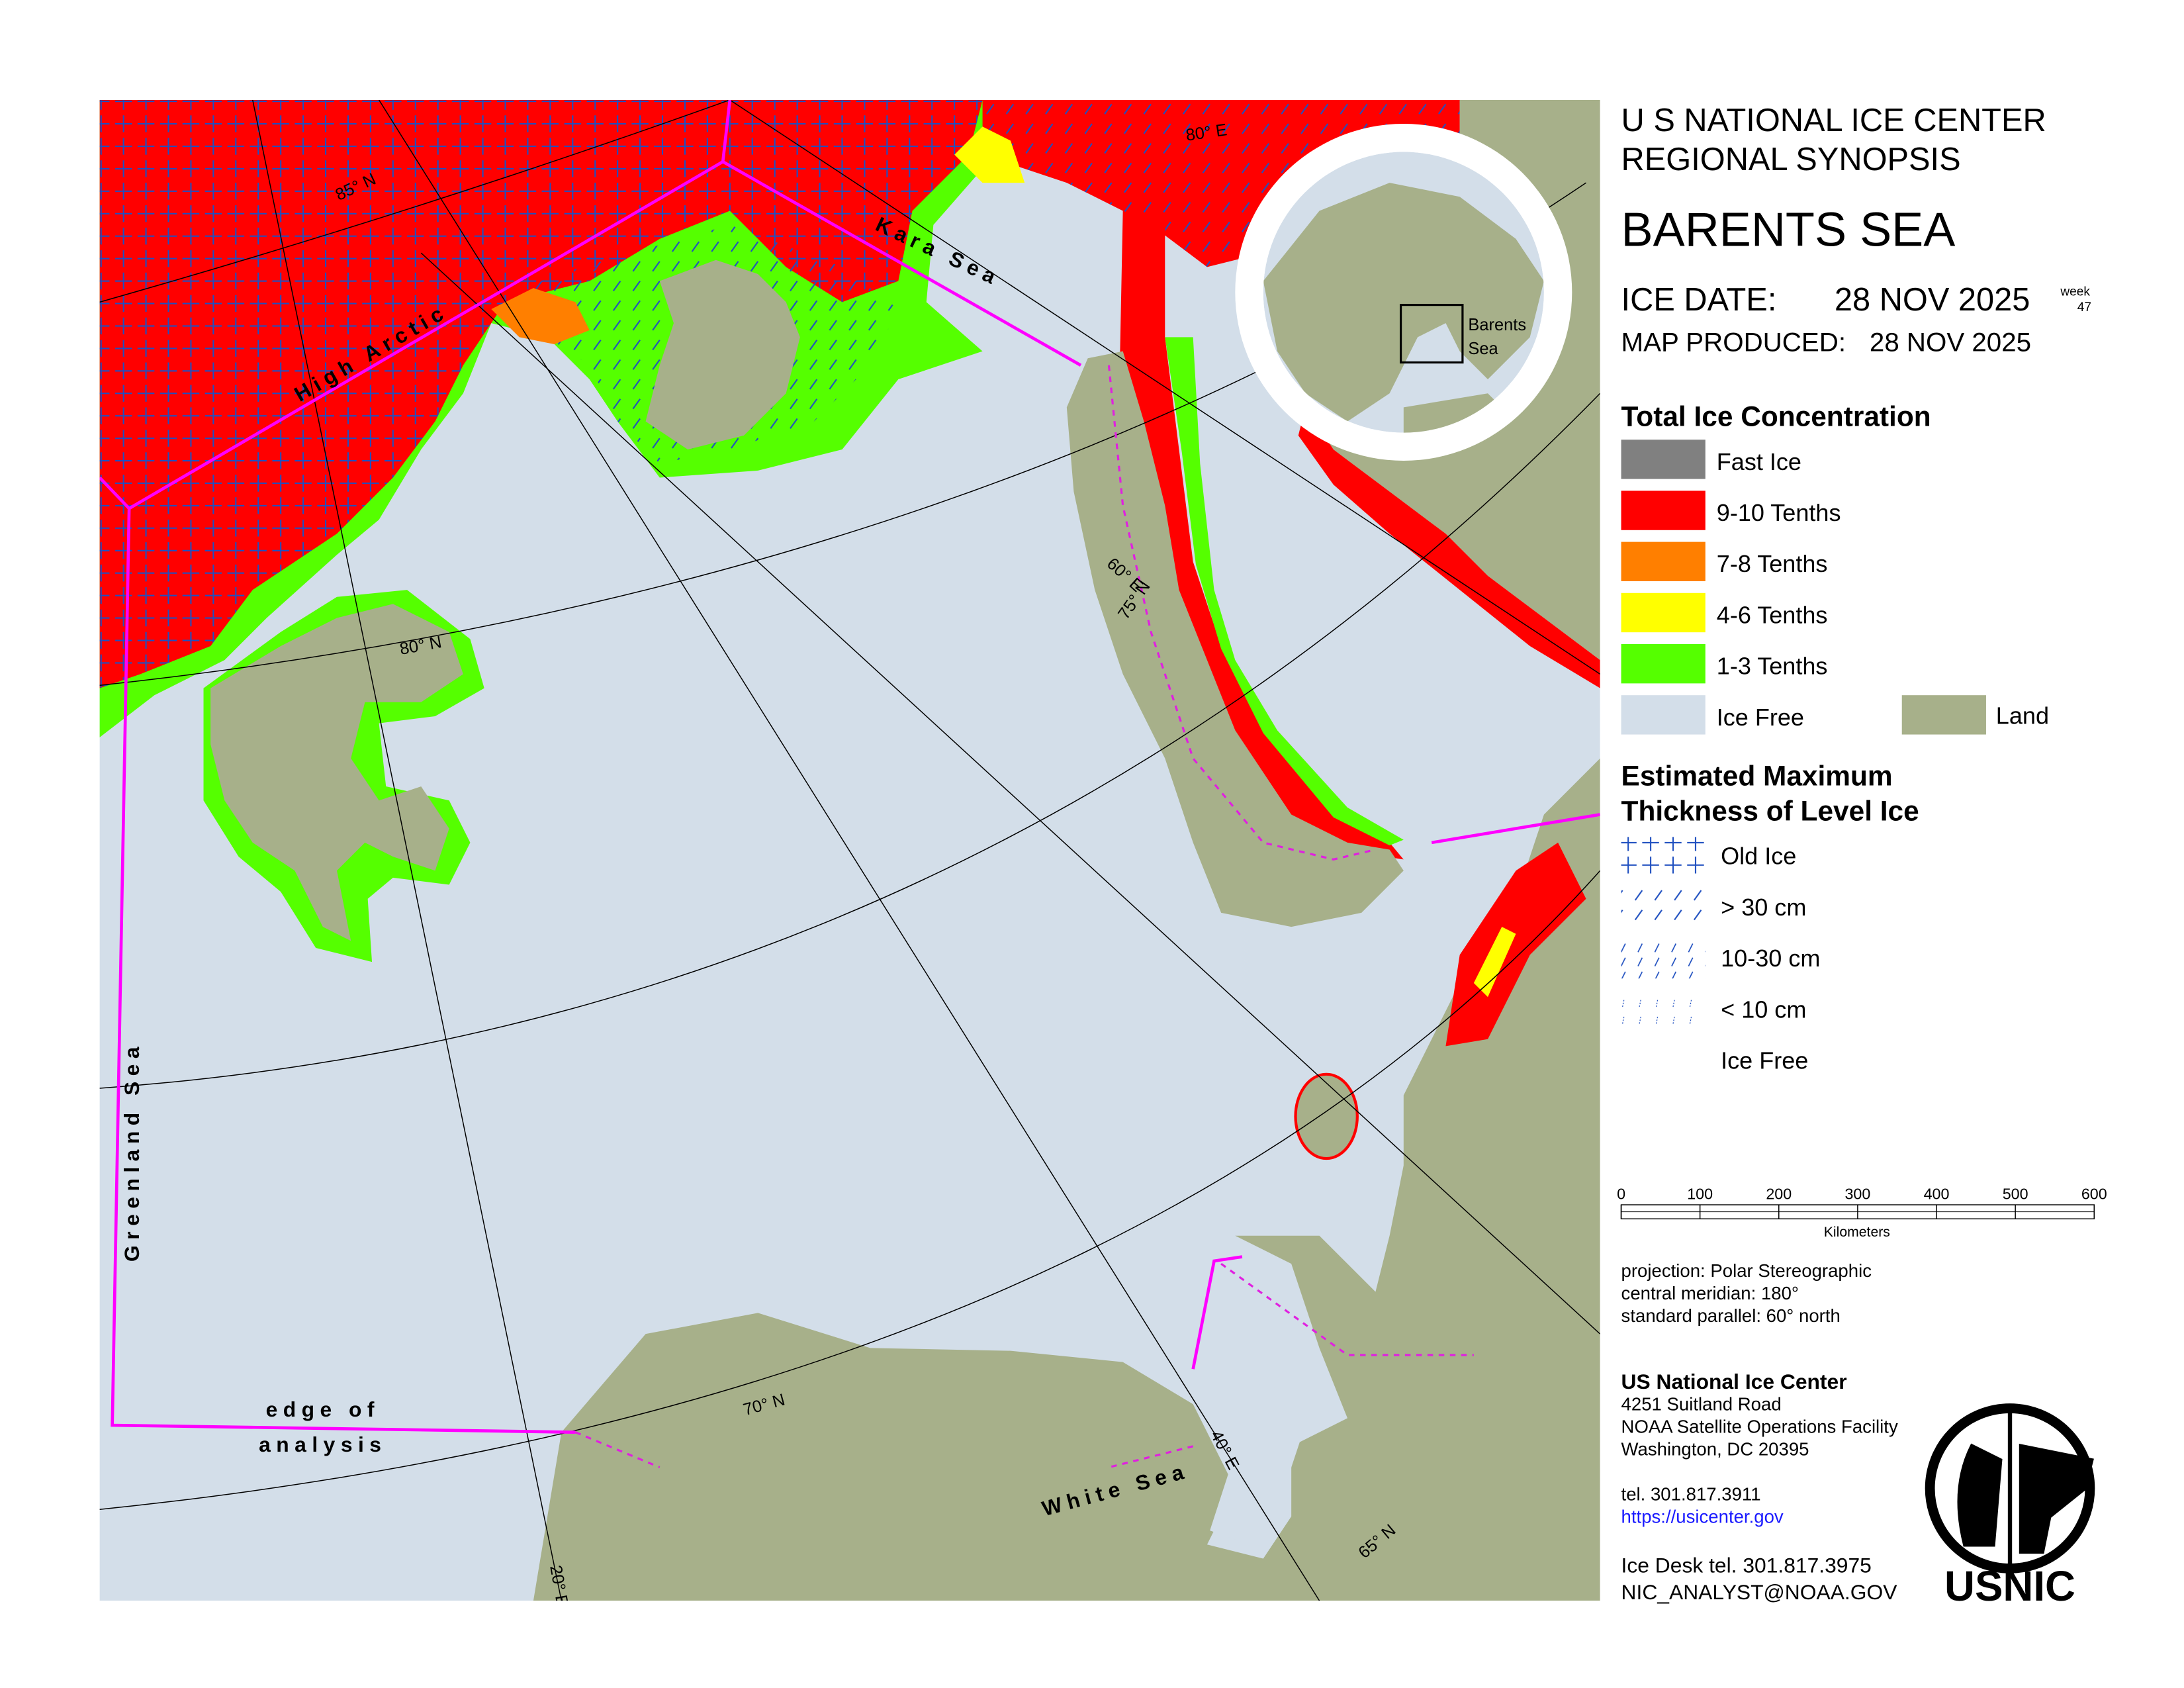  What do you see at coordinates (1431, 334) in the screenshot?
I see `inset-box` at bounding box center [1431, 334].